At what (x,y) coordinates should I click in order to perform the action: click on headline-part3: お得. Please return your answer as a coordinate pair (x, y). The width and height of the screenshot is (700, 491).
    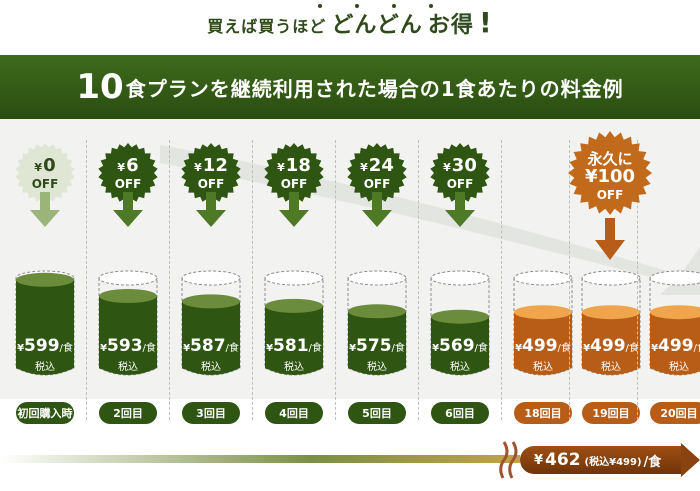
    Looking at the image, I should click on (450, 25).